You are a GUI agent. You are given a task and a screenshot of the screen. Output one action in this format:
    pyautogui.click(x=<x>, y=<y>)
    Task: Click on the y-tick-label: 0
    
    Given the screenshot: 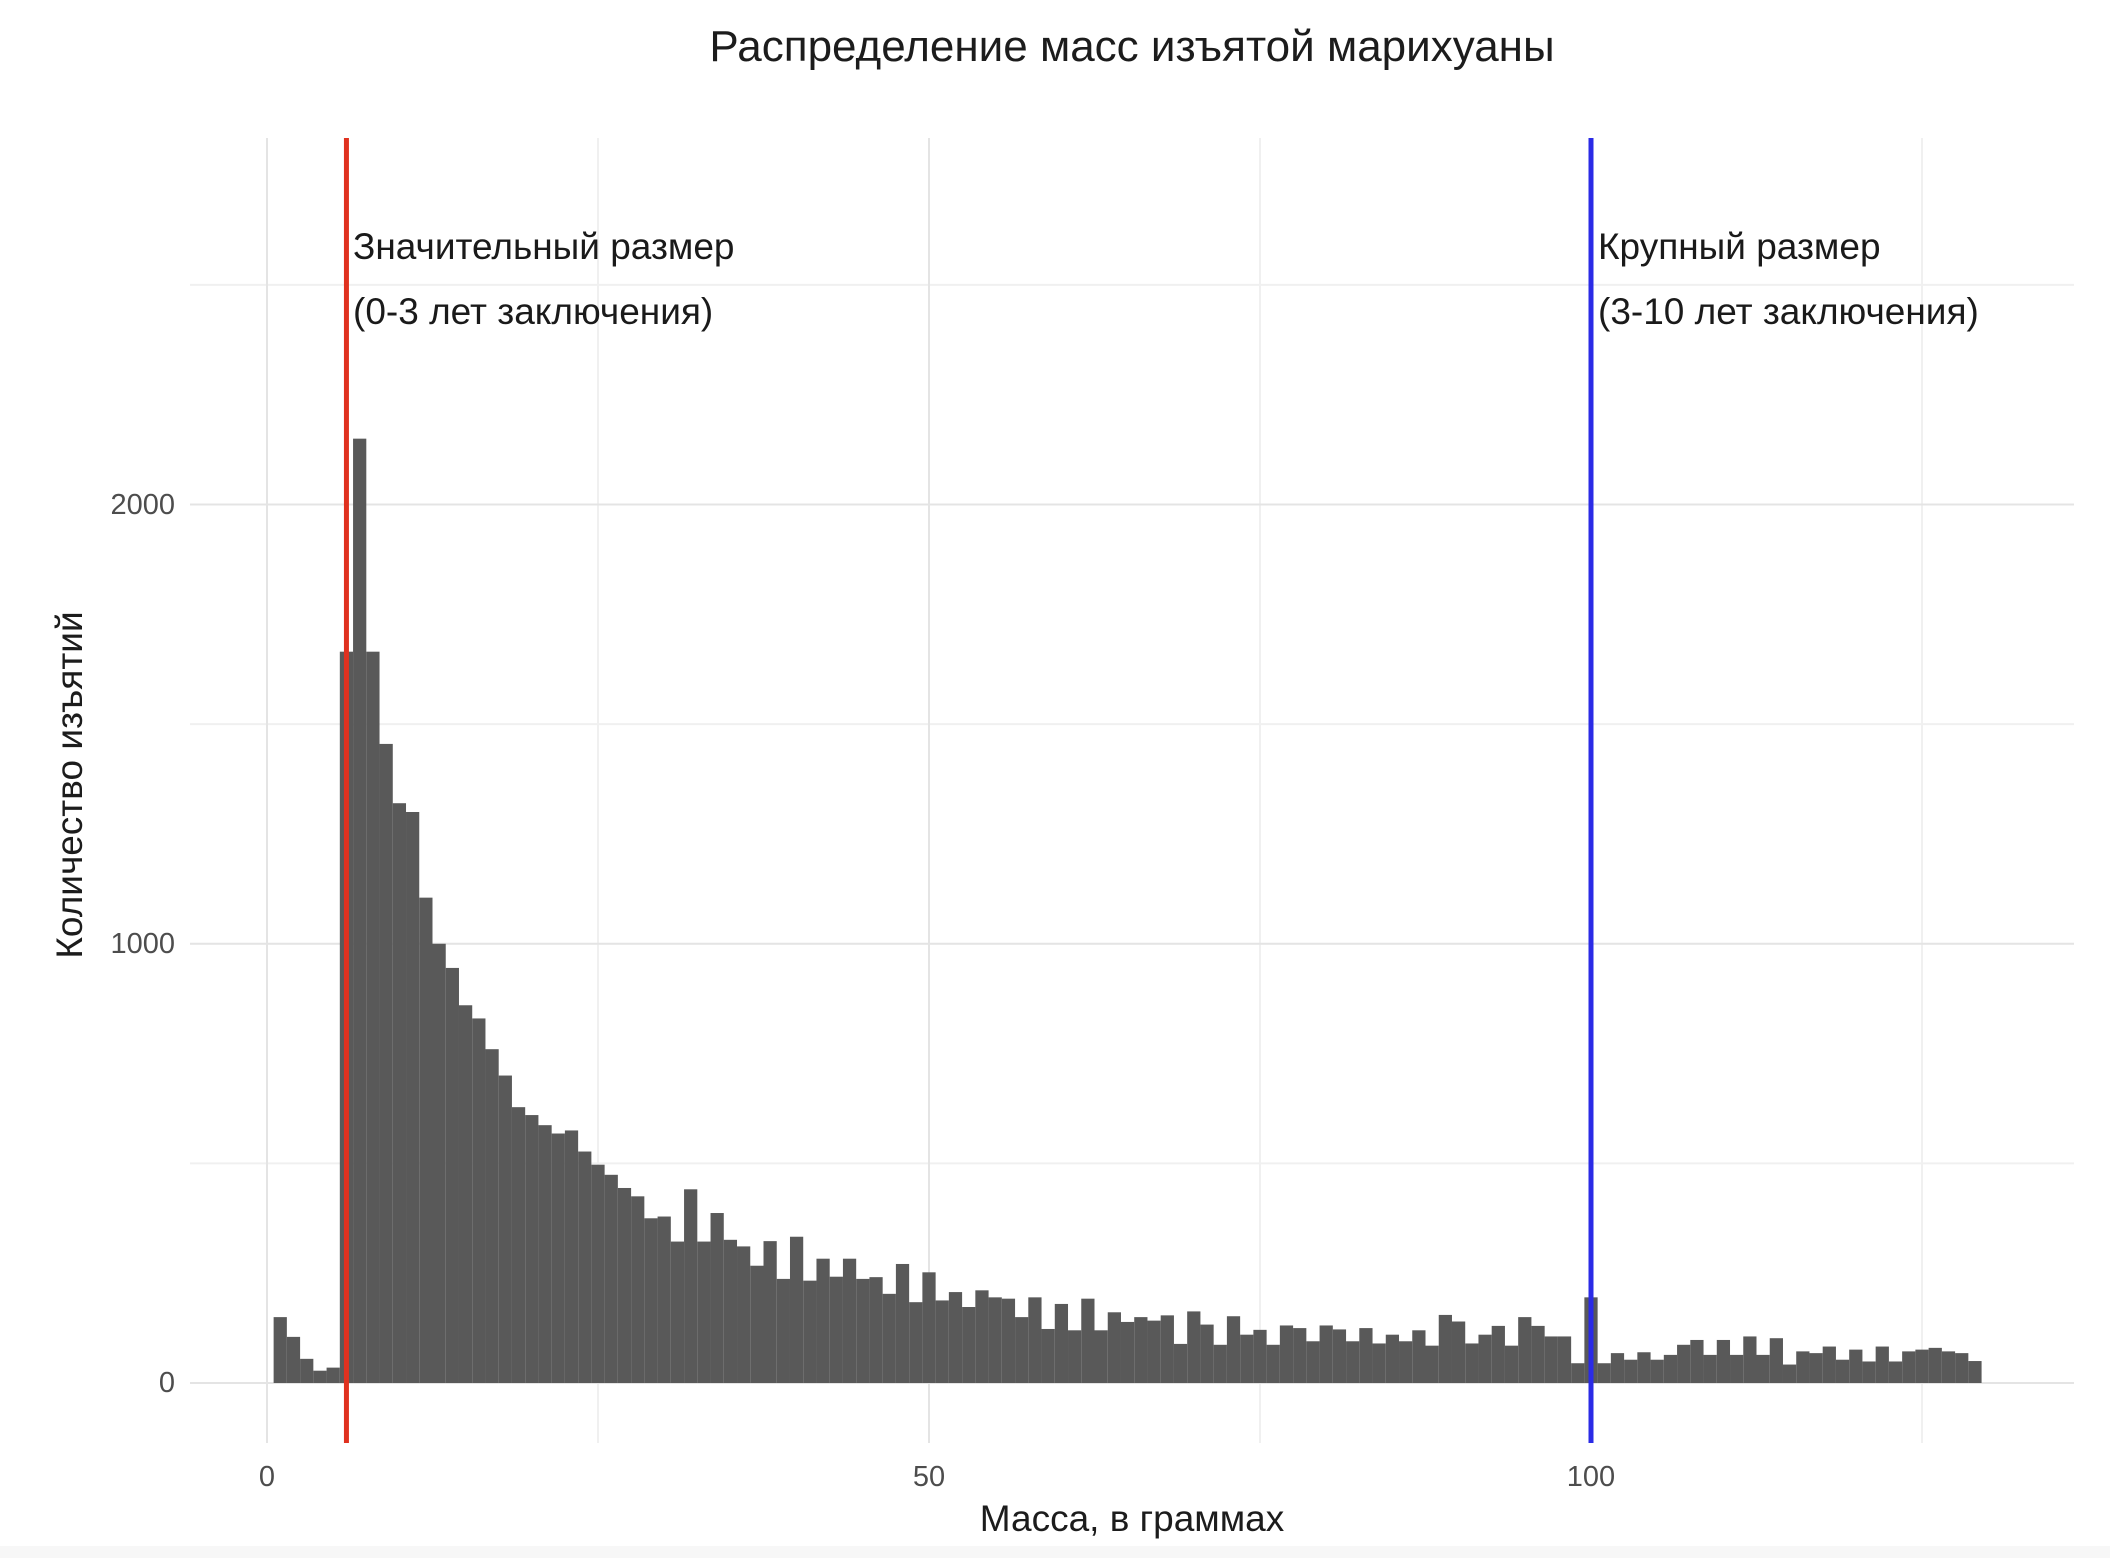 What is the action you would take?
    pyautogui.click(x=166, y=1383)
    